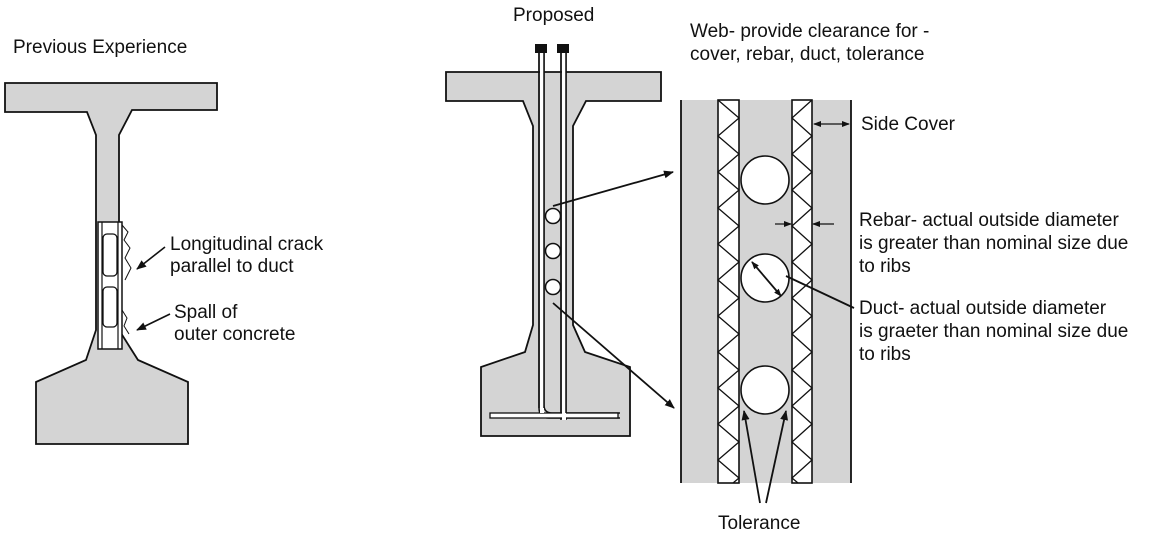 The width and height of the screenshot is (1162, 535). Describe the element at coordinates (247, 244) in the screenshot. I see `long-crack-line1: Longitudinal crack` at that location.